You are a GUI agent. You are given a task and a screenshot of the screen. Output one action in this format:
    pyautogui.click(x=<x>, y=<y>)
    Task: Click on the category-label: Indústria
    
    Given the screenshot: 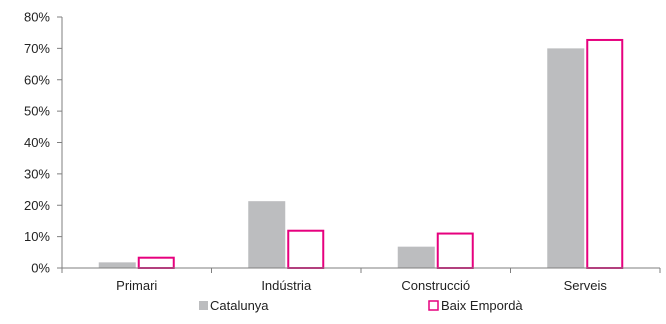 What is the action you would take?
    pyautogui.click(x=286, y=285)
    